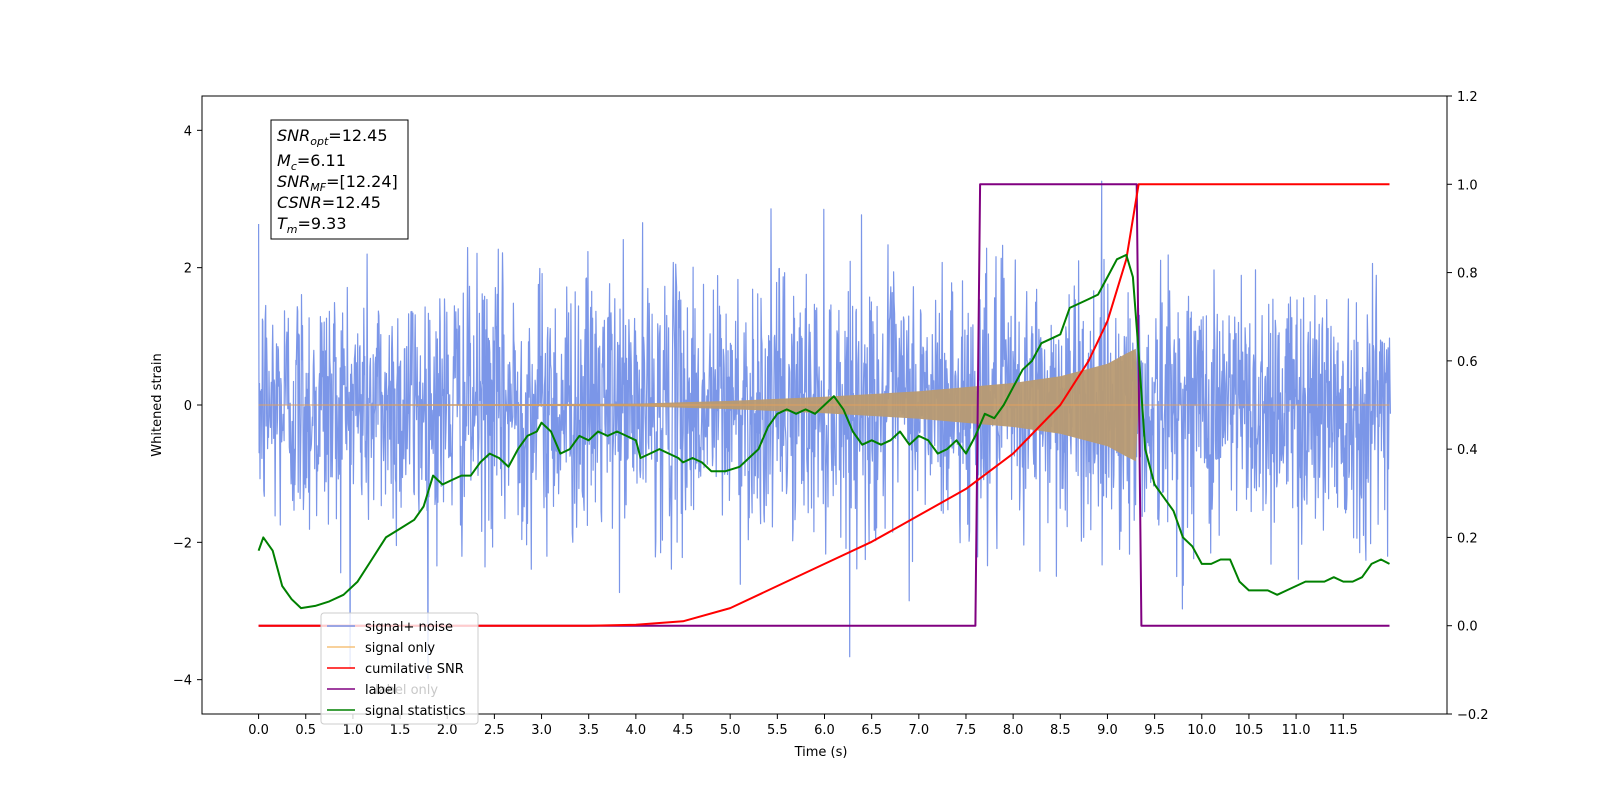  Describe the element at coordinates (821, 752) in the screenshot. I see `x-axis-label: Time (s)` at that location.